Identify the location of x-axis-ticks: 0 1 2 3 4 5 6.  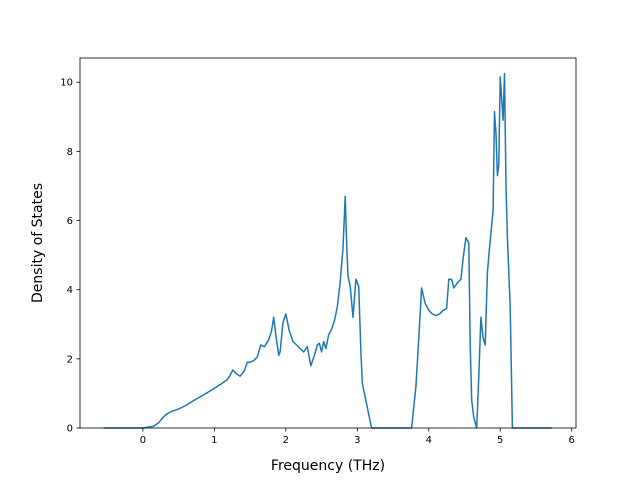
(357, 437).